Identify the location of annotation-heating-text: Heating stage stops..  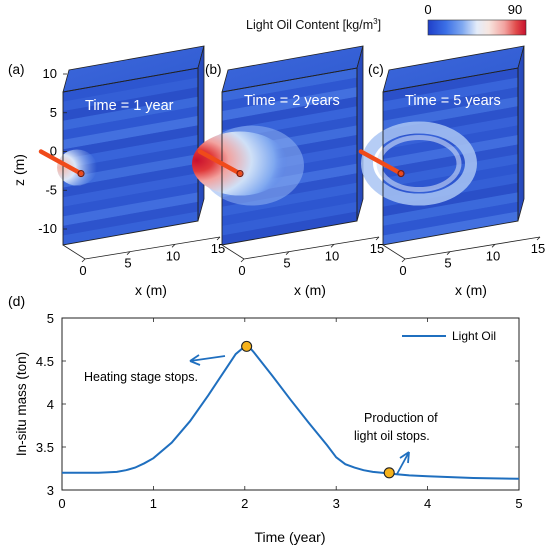
(141, 377).